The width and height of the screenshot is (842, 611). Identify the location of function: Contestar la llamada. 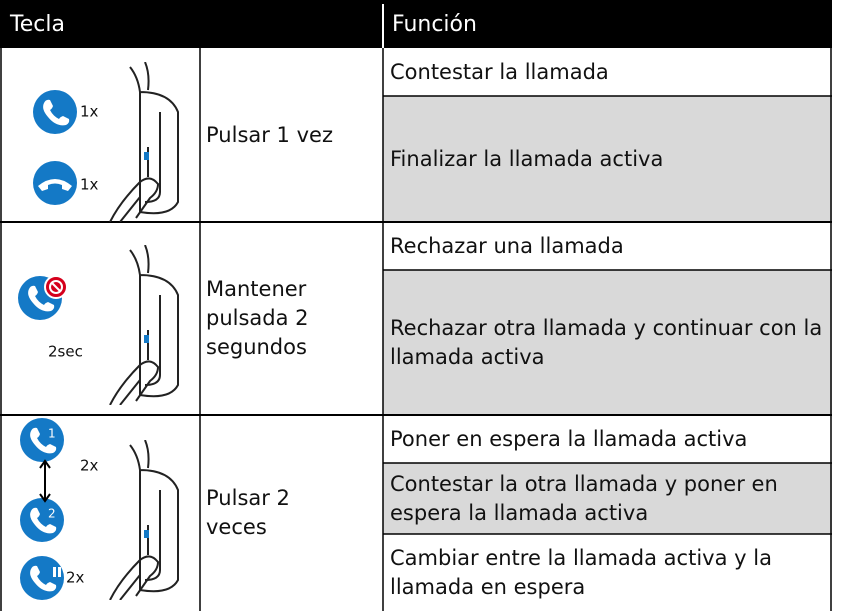
(499, 71).